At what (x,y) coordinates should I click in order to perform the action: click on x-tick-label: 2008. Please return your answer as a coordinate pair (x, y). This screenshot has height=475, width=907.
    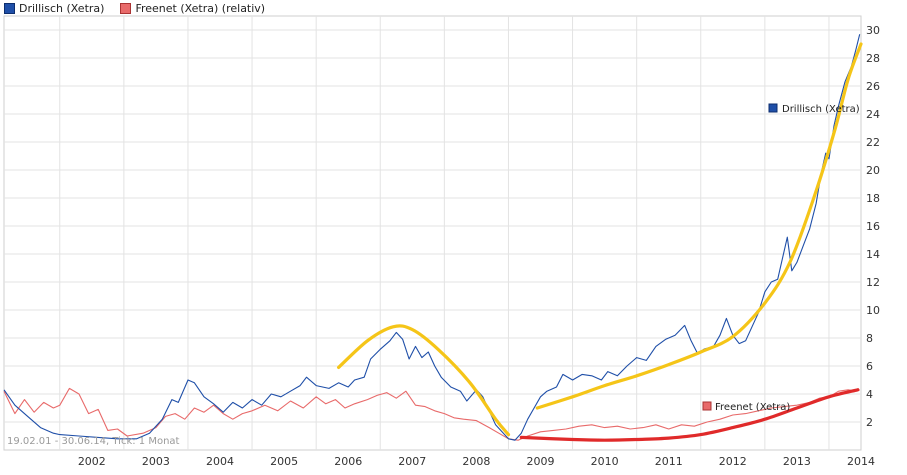
    Looking at the image, I should click on (476, 461).